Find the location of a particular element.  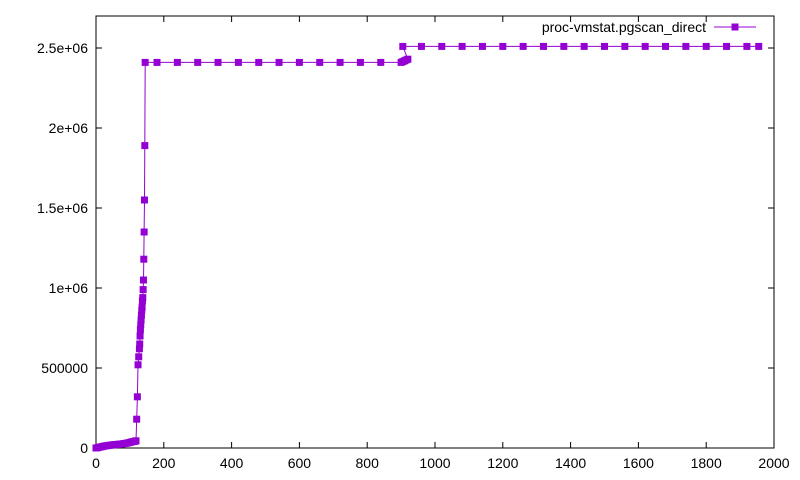

legend-marker-sample is located at coordinates (735, 27).